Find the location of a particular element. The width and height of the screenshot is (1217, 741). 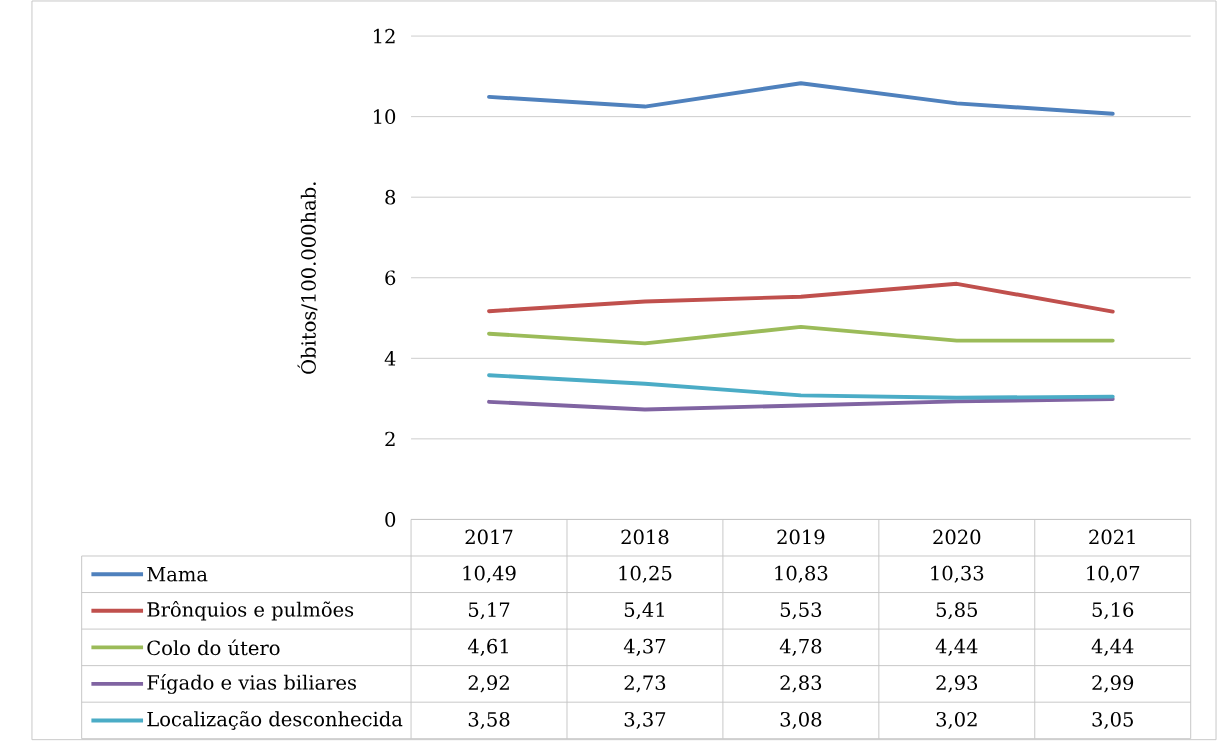

data-label: 4,37 is located at coordinates (644, 647).